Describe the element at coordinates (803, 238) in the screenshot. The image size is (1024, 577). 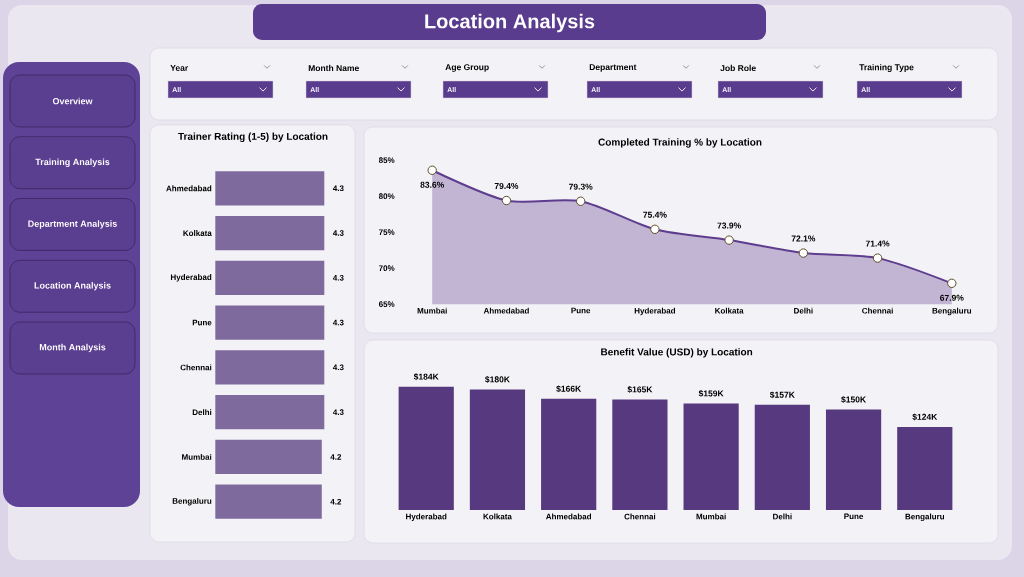
I see `data-label: 72.1%` at that location.